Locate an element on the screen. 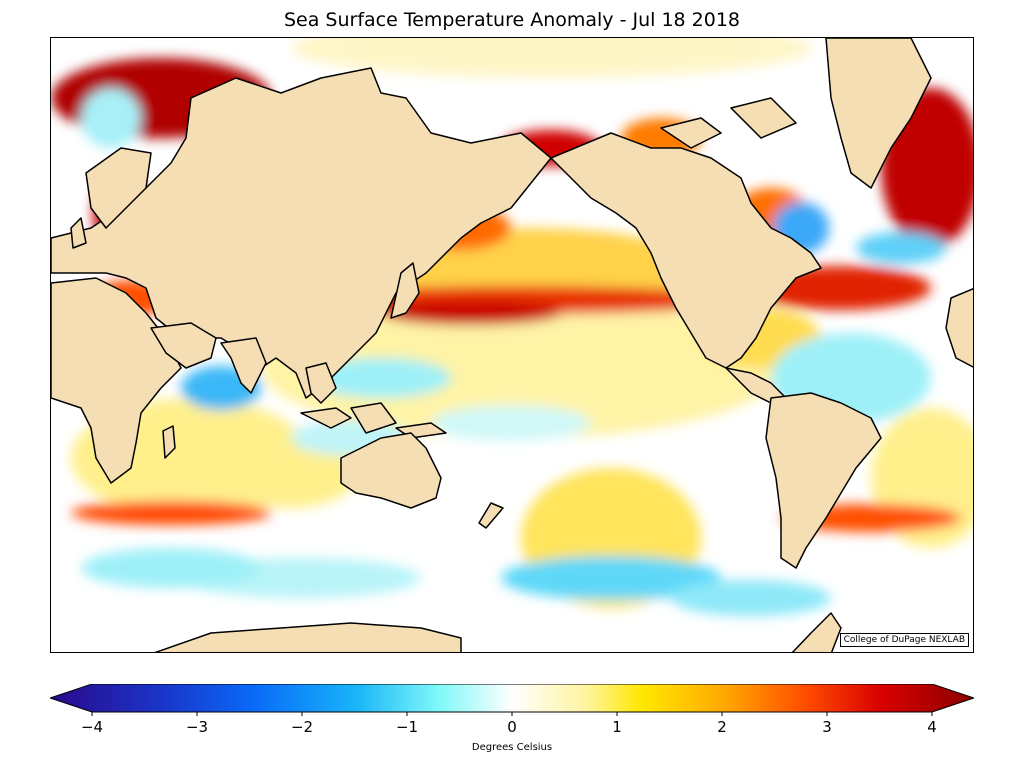 Image resolution: width=1024 pixels, height=768 pixels. colorbar-tick-label: 4 is located at coordinates (932, 727).